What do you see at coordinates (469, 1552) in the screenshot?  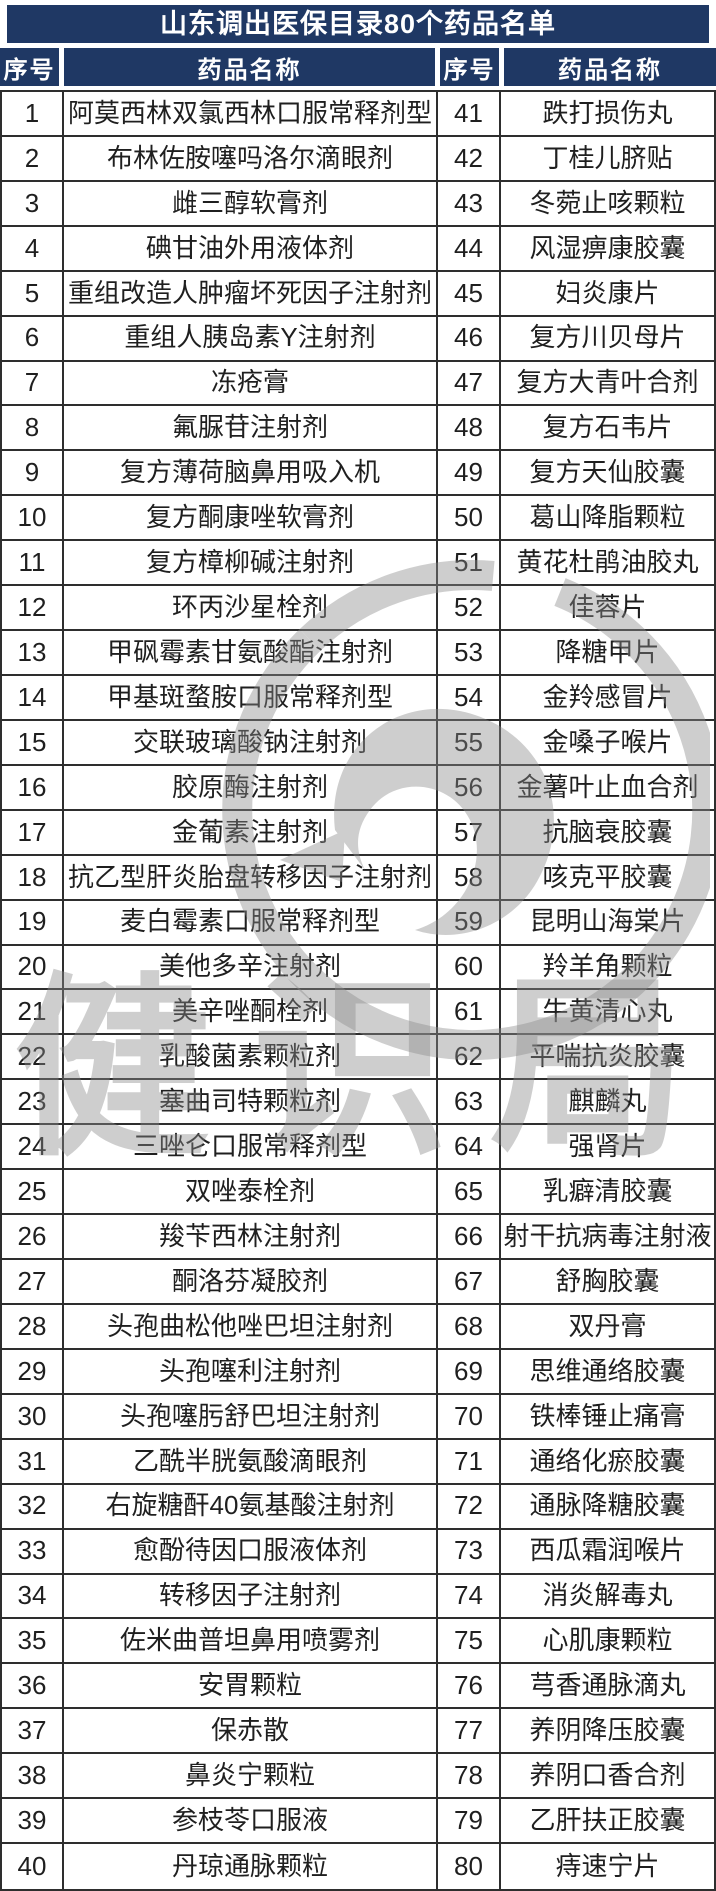 I see `row-no-right: 73` at bounding box center [469, 1552].